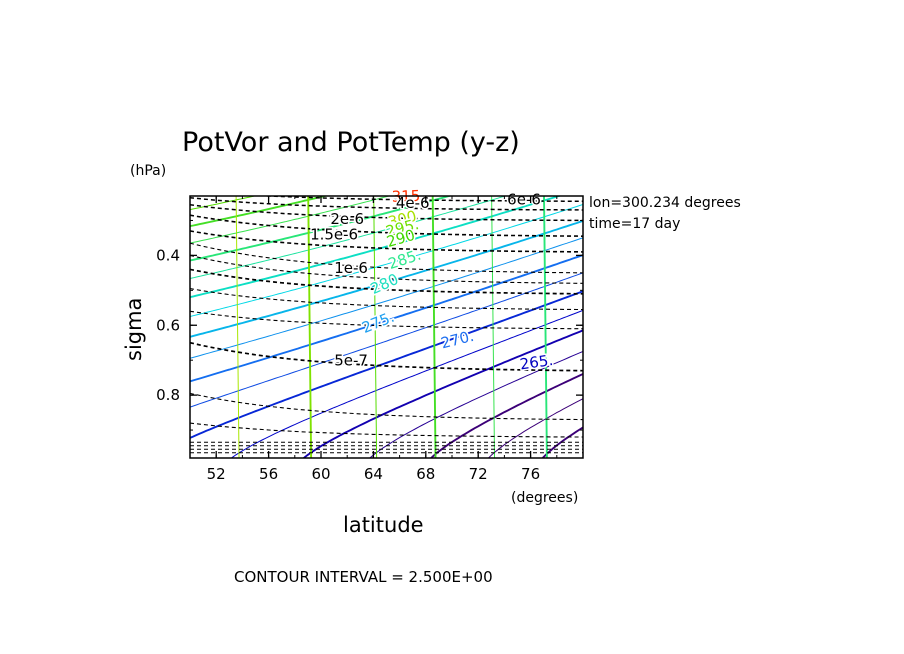  What do you see at coordinates (268, 474) in the screenshot?
I see `x-tick-label: 56` at bounding box center [268, 474].